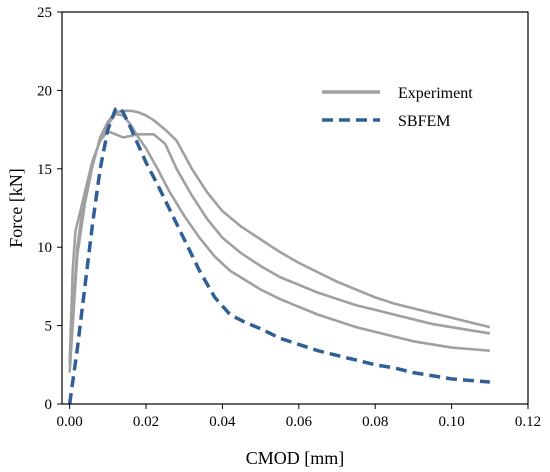  I want to click on y-tick-label: 20, so click(44, 91).